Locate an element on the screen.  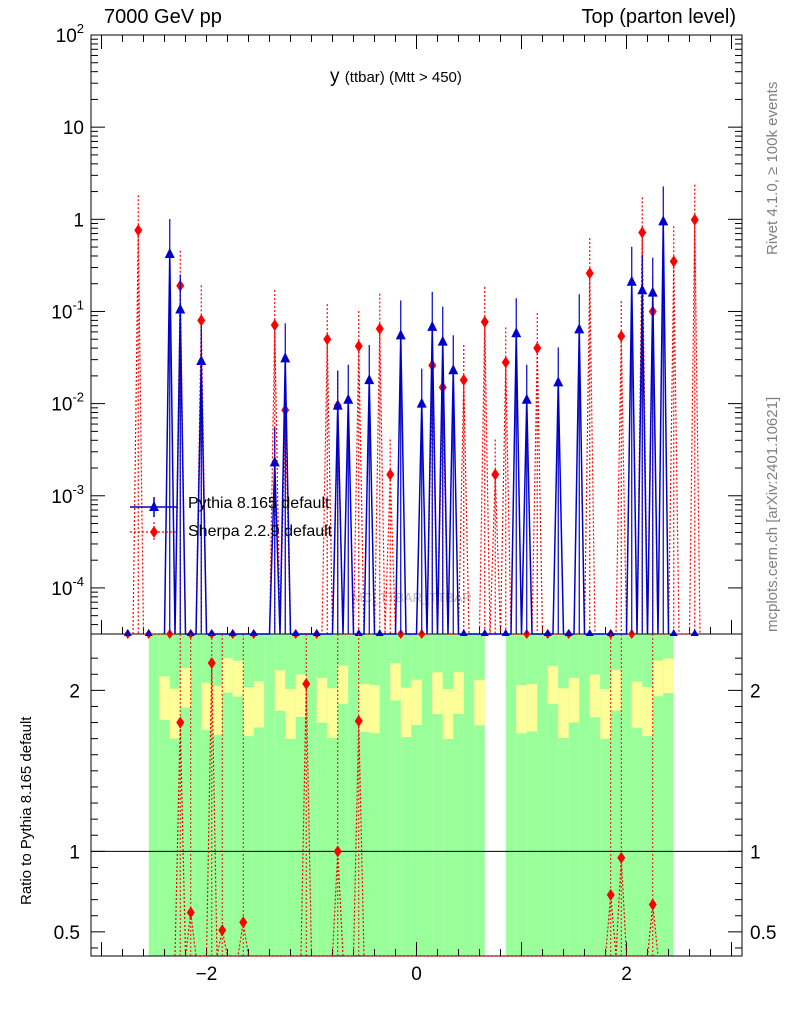
legend-pythia-label: Pythia 8.165 default is located at coordinates (259, 503).